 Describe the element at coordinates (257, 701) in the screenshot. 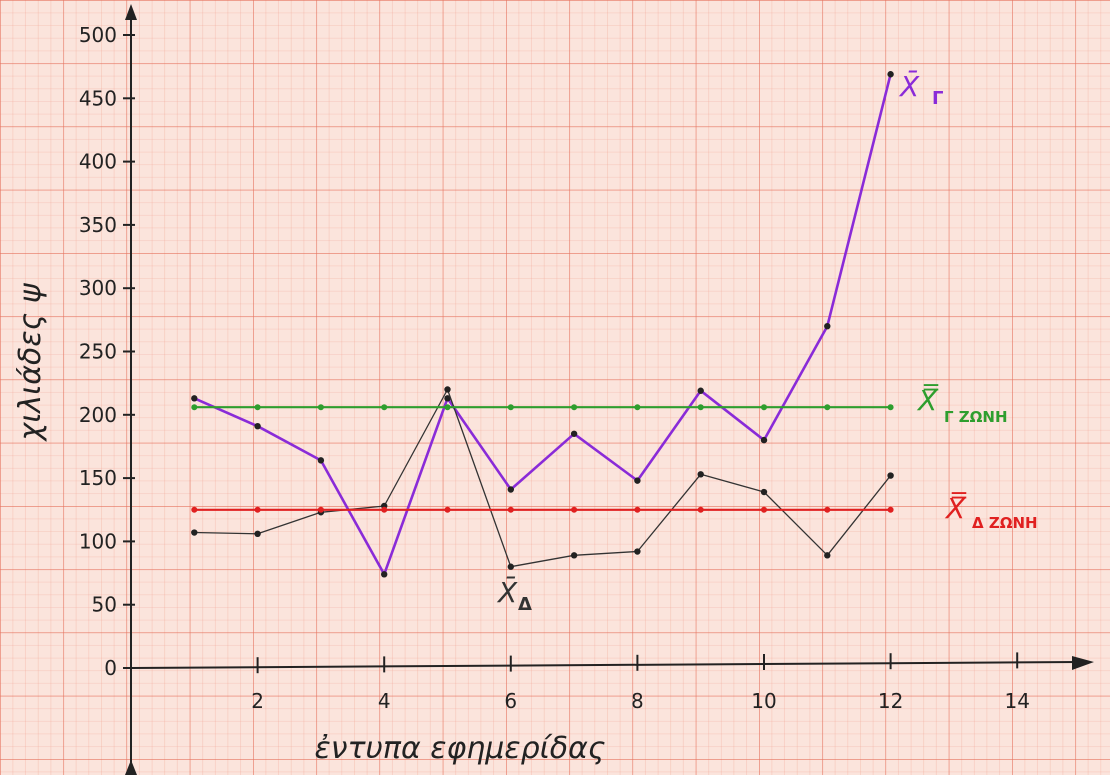

I see `x-tick-label: 2` at that location.